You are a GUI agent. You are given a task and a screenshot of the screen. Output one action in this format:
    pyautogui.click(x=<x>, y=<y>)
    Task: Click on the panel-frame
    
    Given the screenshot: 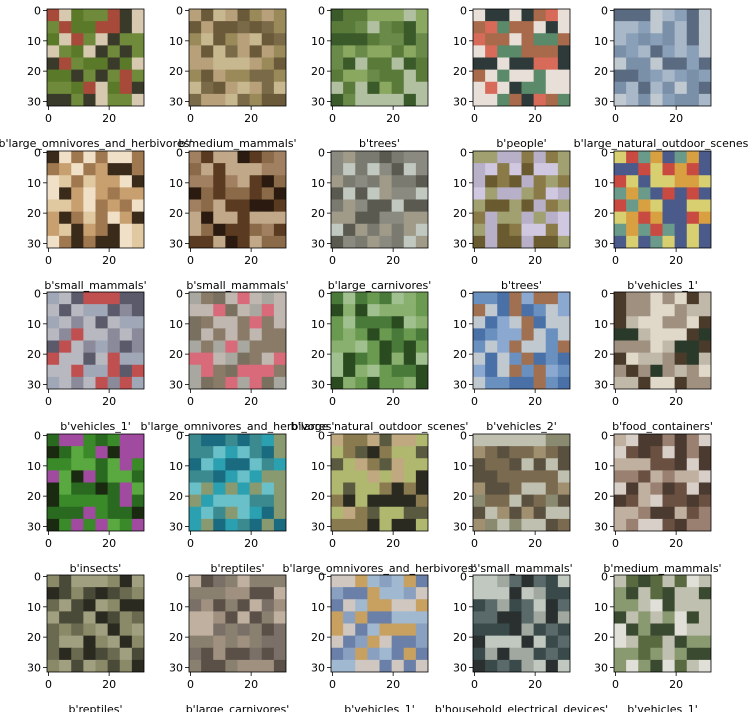 What is the action you would take?
    pyautogui.click(x=662, y=57)
    